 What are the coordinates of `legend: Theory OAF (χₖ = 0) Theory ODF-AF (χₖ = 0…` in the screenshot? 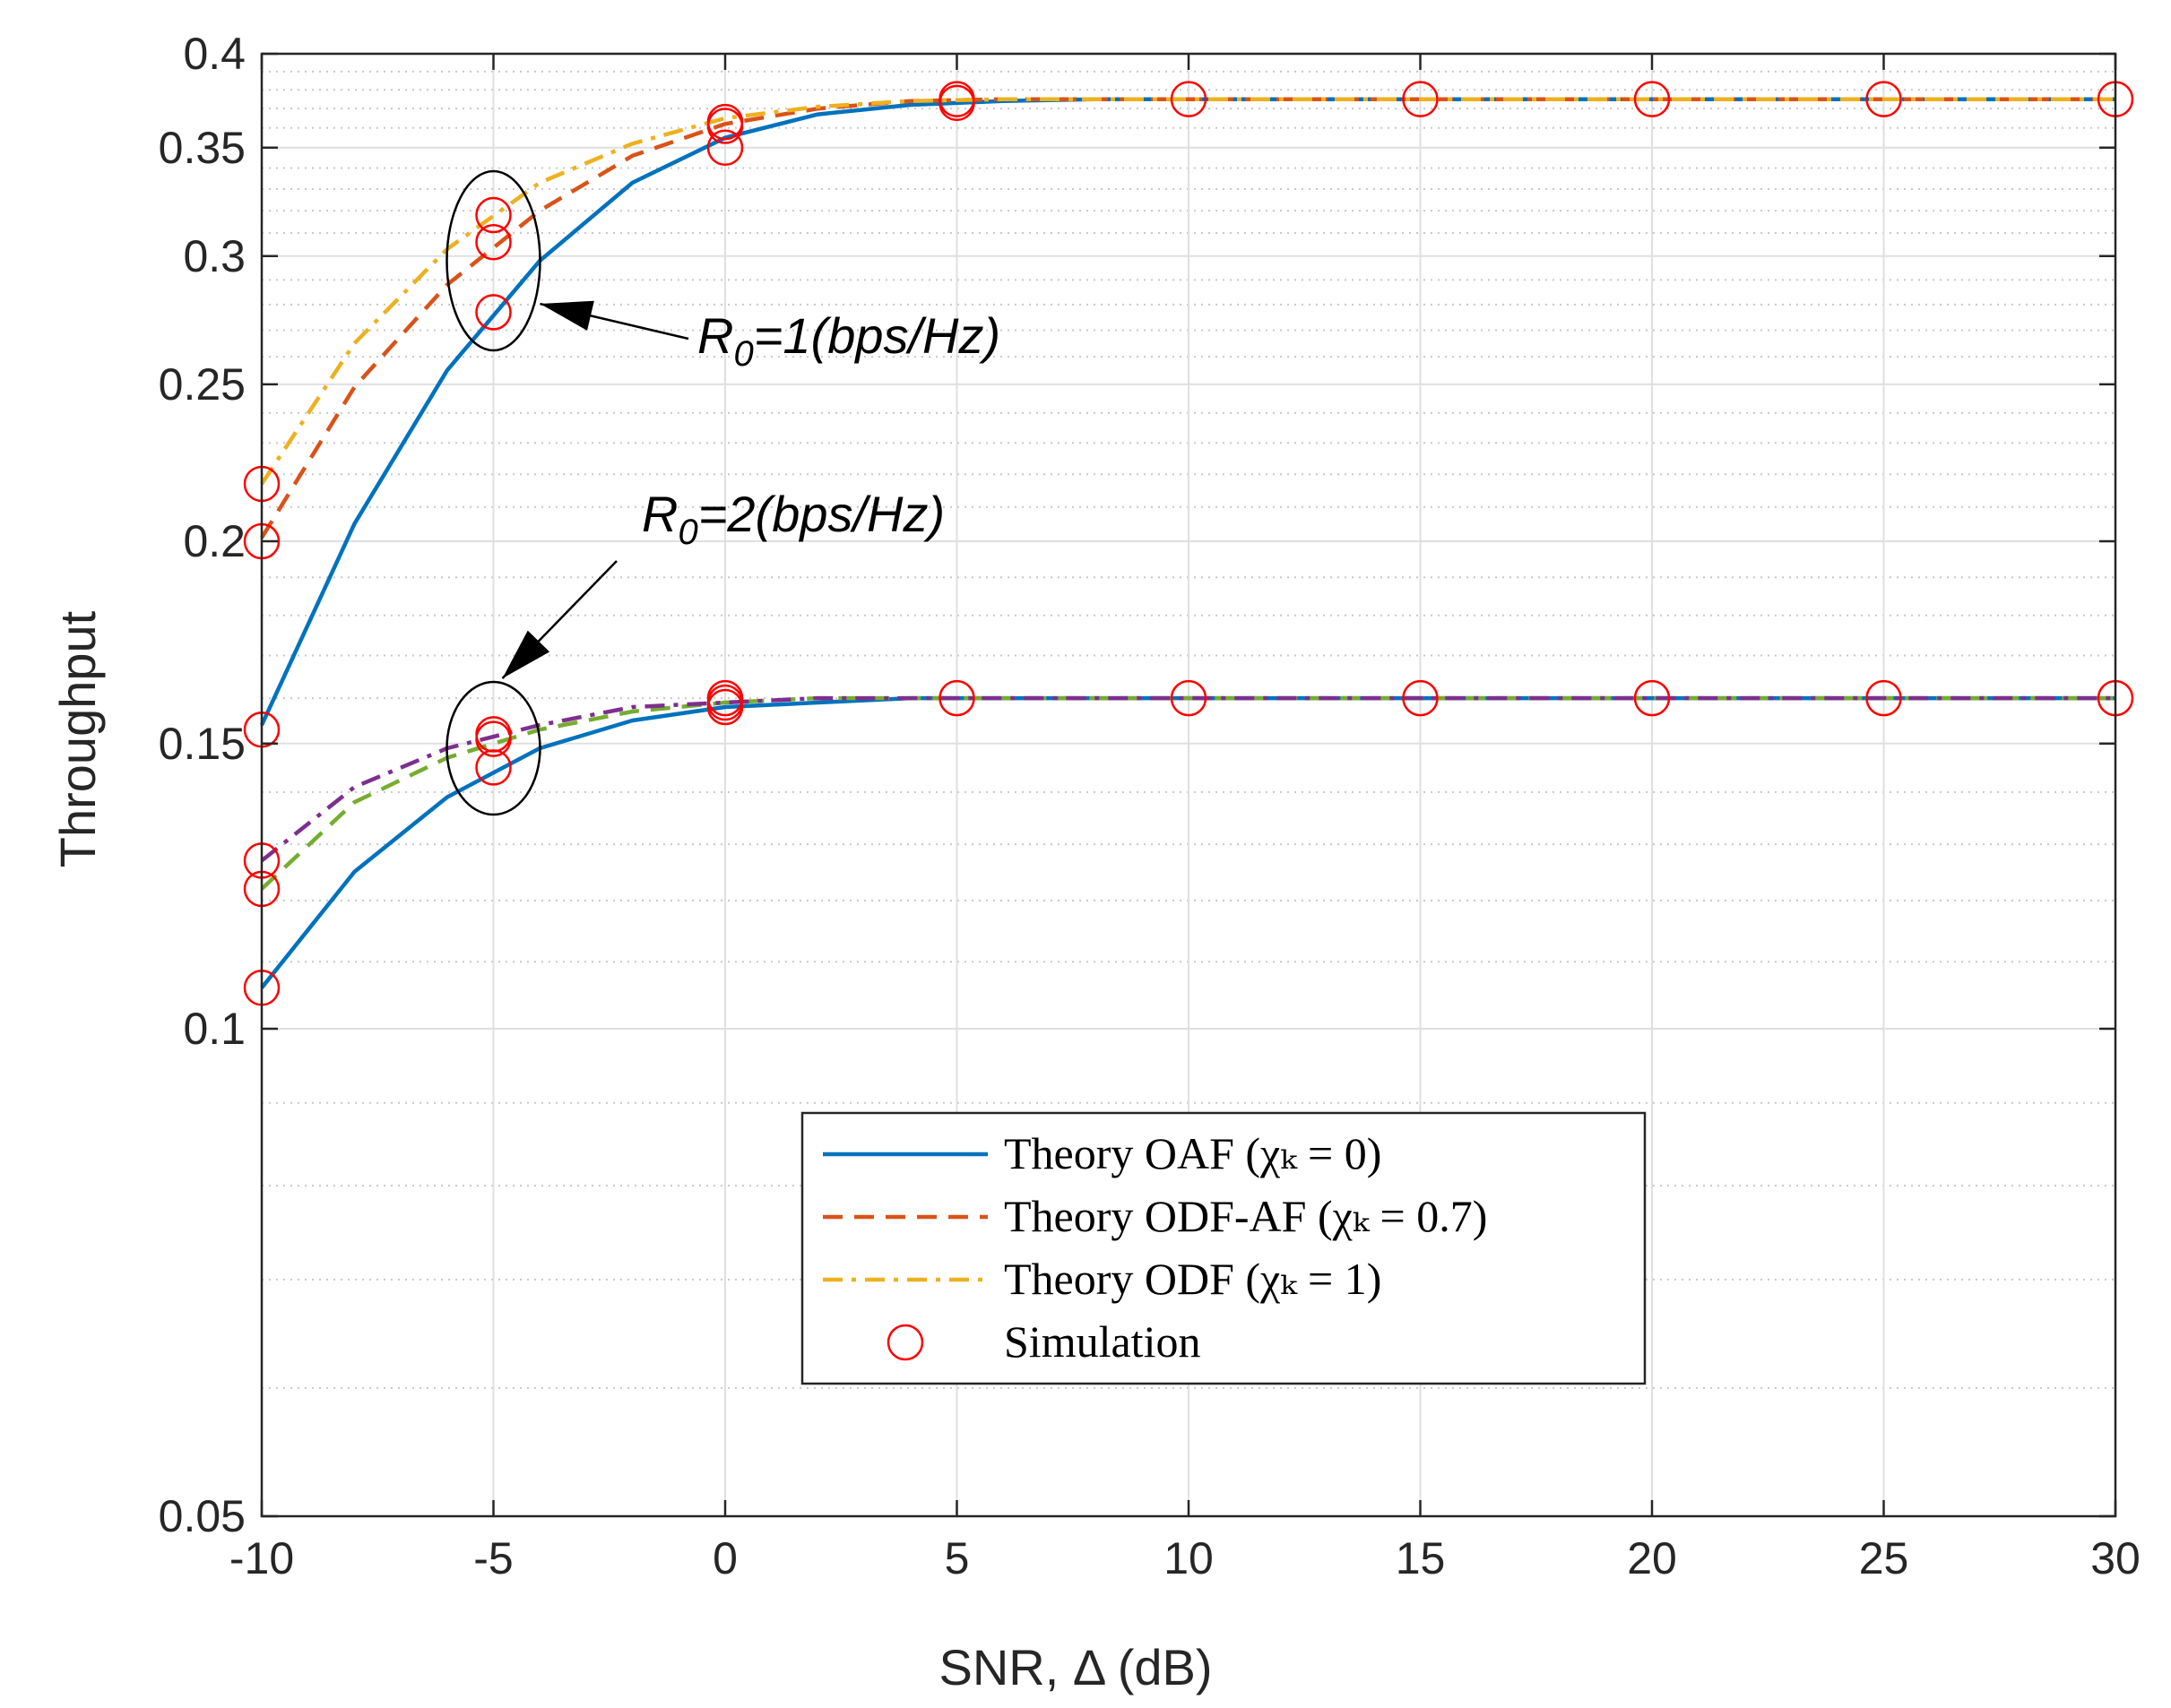 It's located at (1223, 1248).